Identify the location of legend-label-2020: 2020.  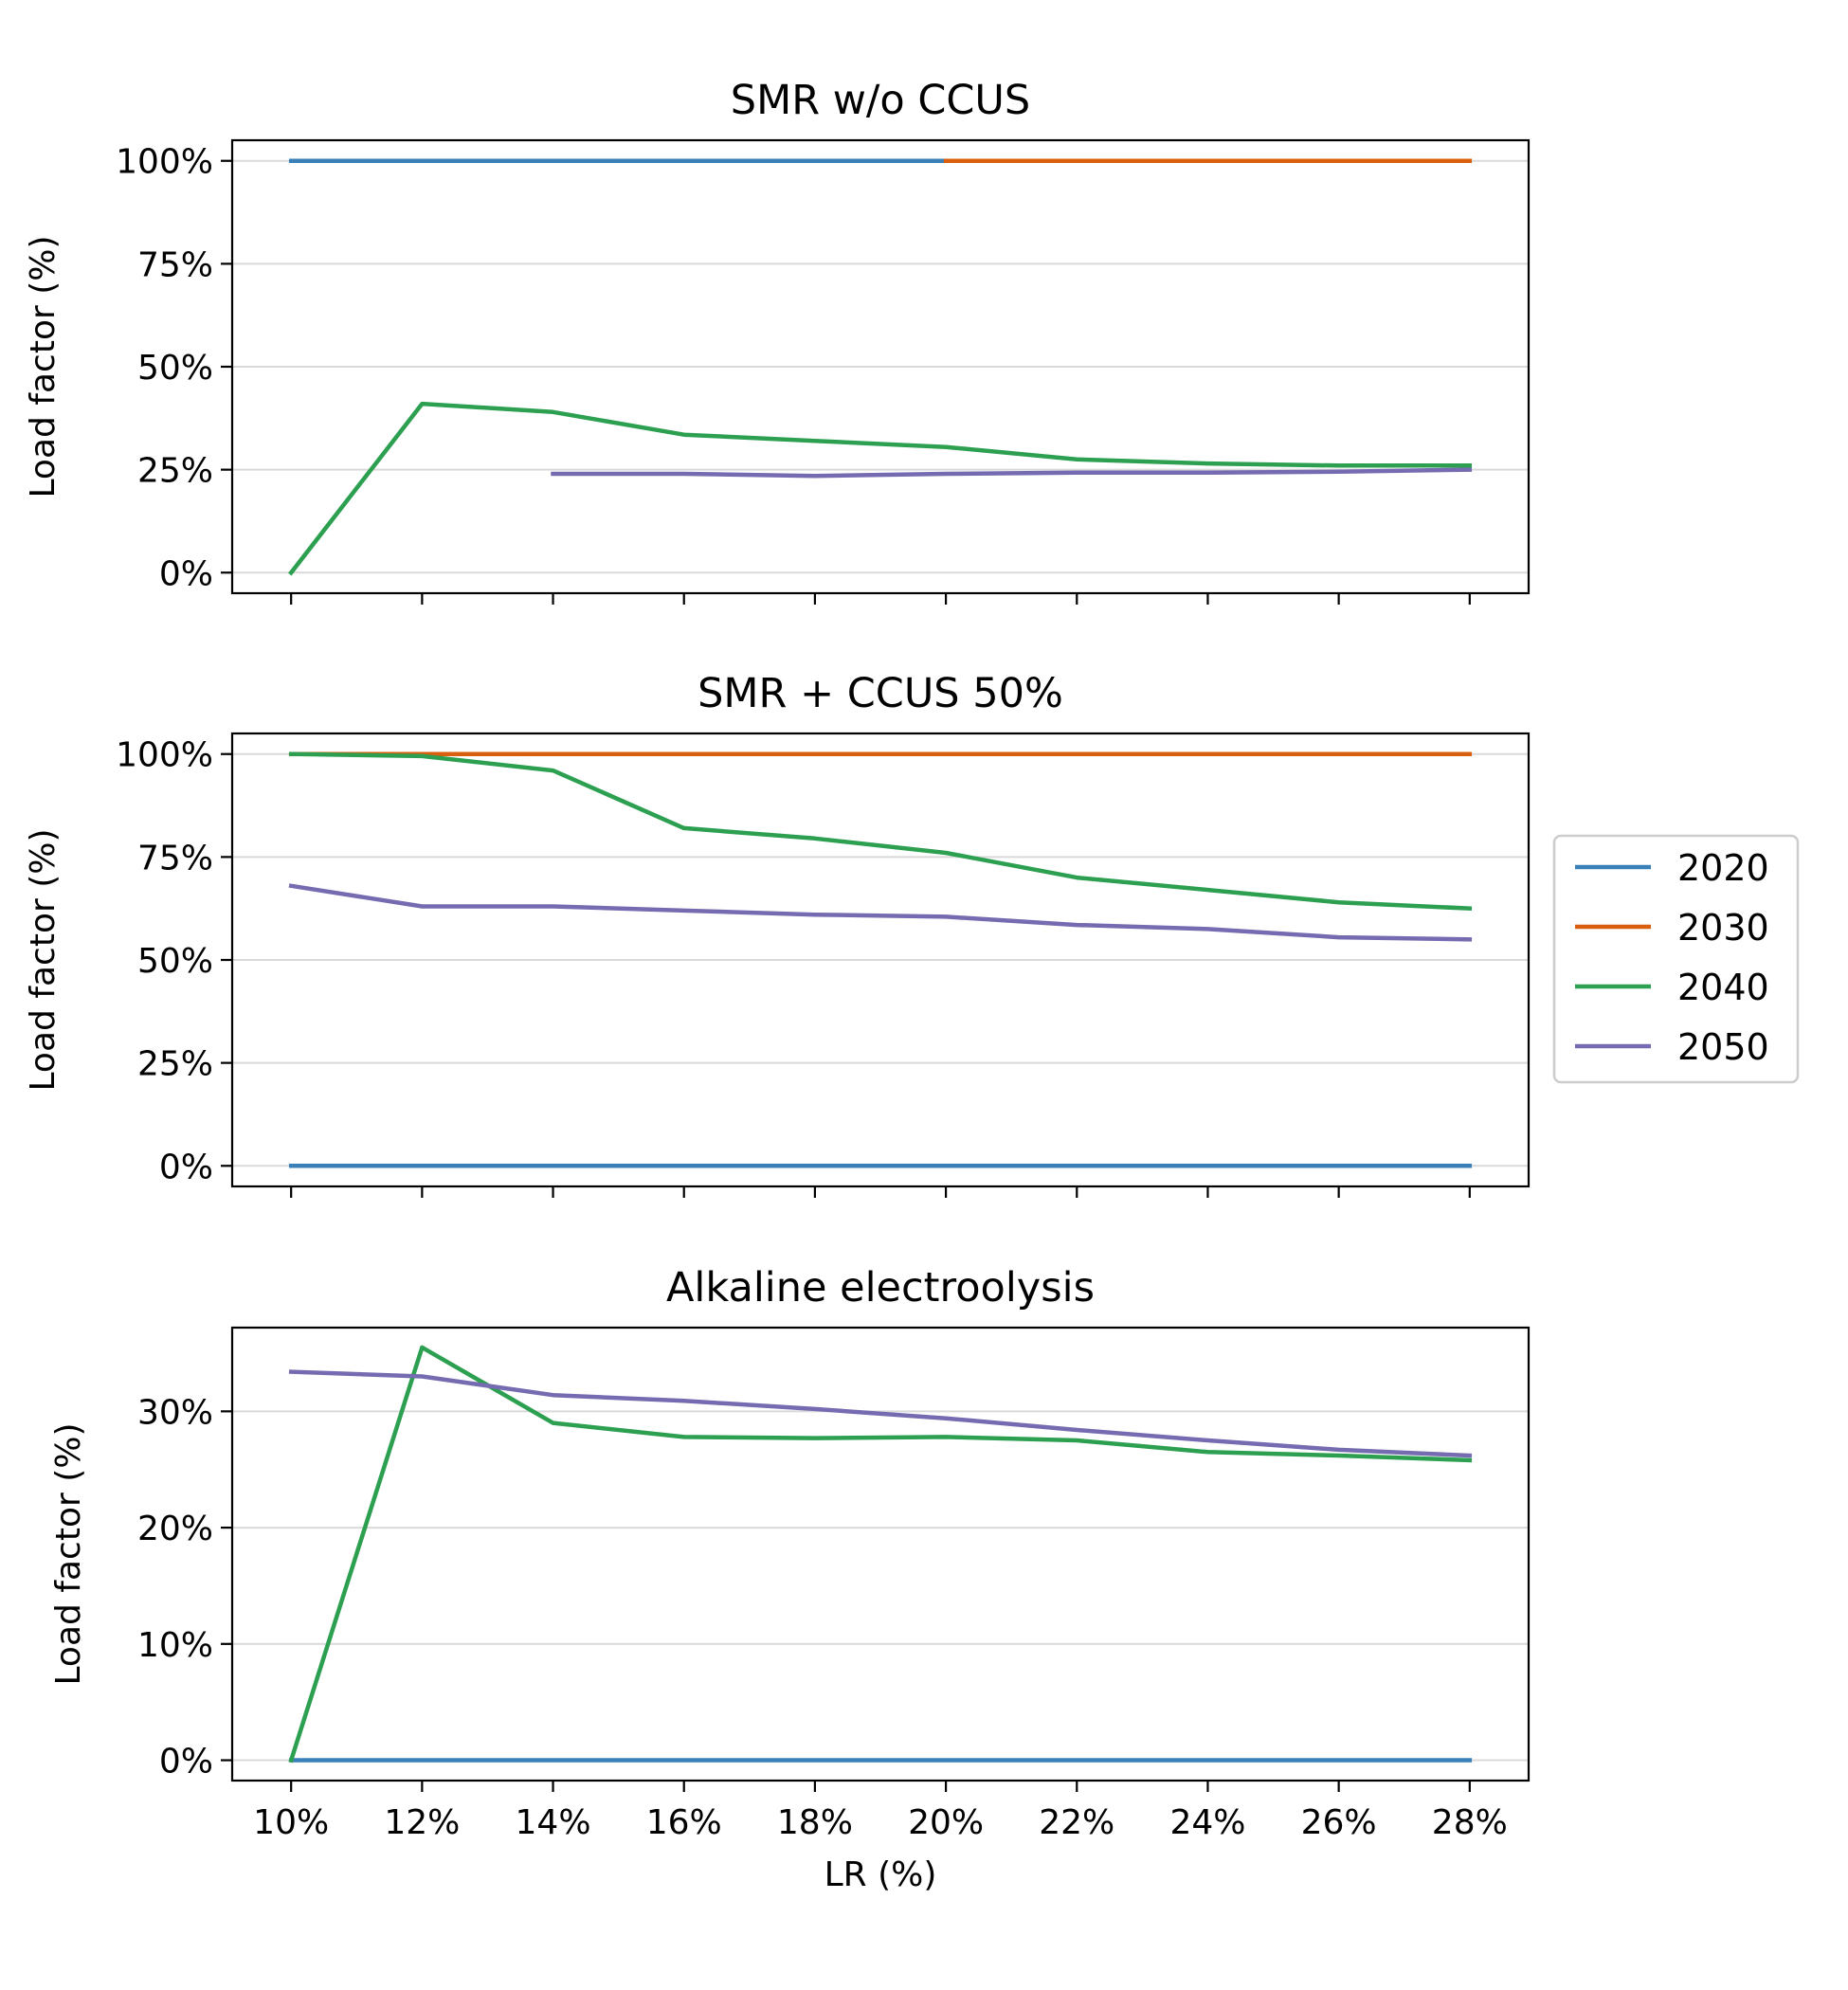
(1723, 868).